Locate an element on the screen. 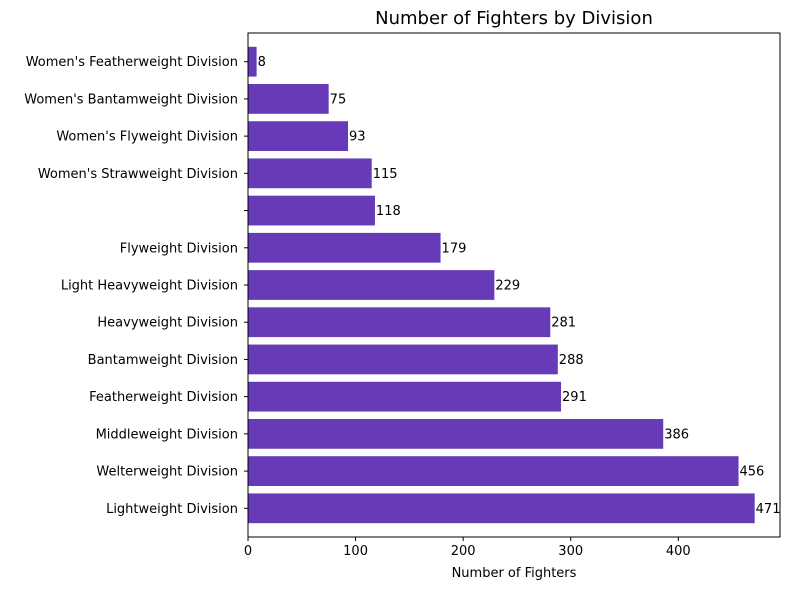  x-axis: 0 100 200 300 400 is located at coordinates (467, 548).